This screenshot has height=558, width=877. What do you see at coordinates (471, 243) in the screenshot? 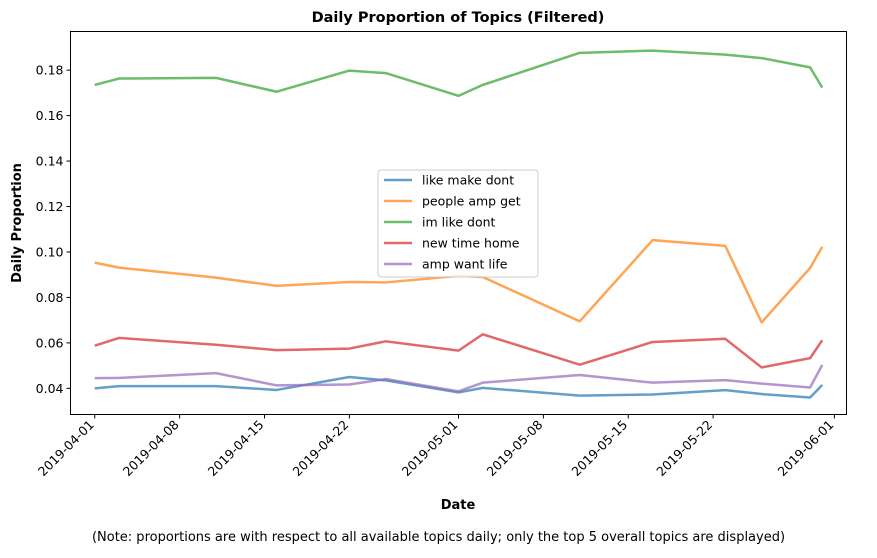
I see `legend-label: new time home` at bounding box center [471, 243].